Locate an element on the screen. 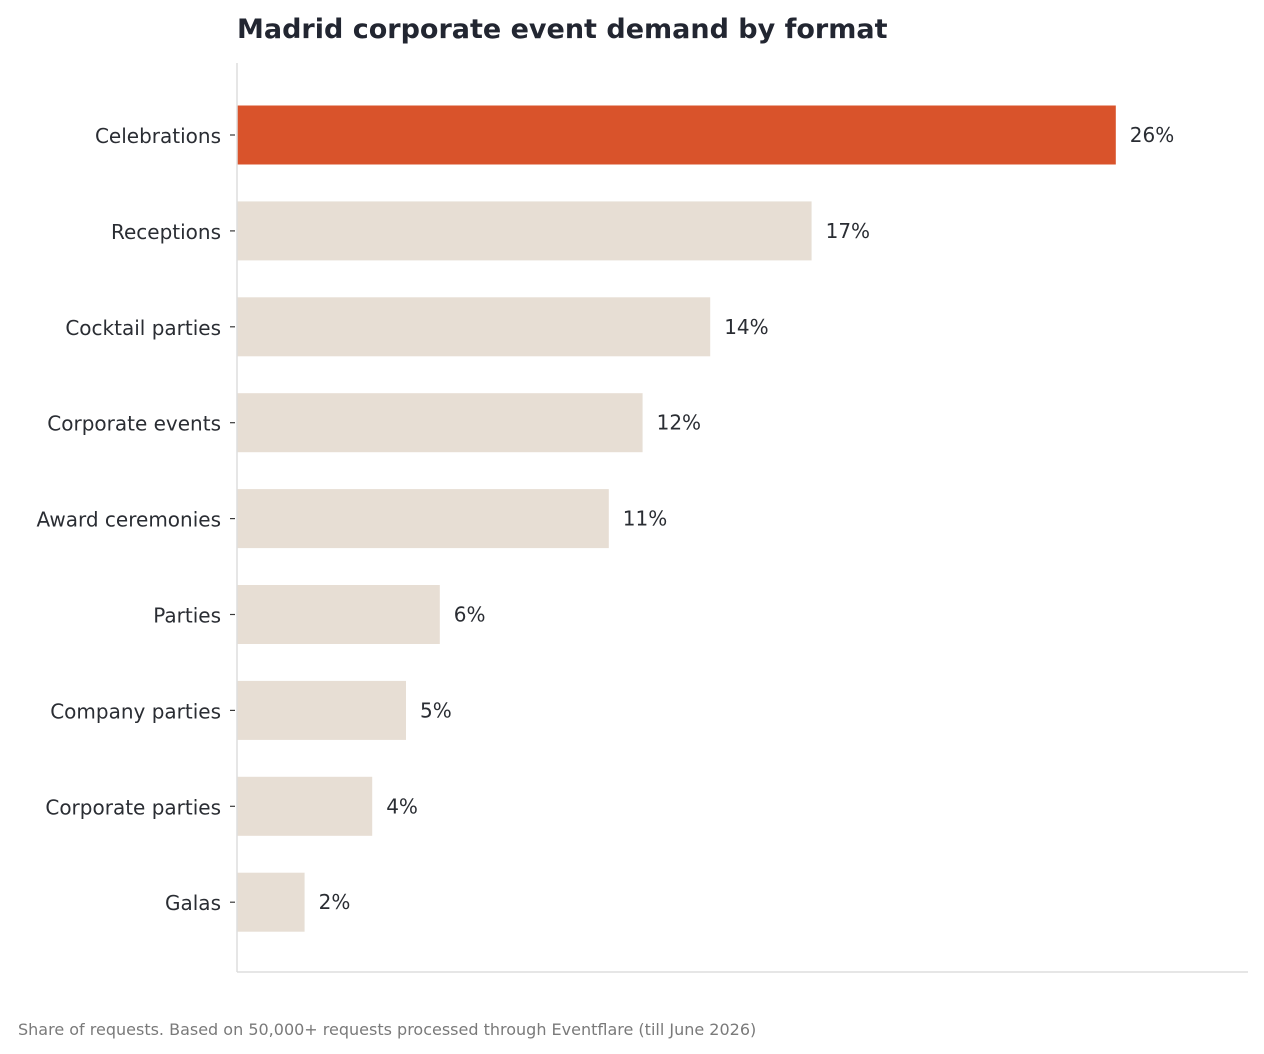  category-label: Receptions is located at coordinates (166, 232).